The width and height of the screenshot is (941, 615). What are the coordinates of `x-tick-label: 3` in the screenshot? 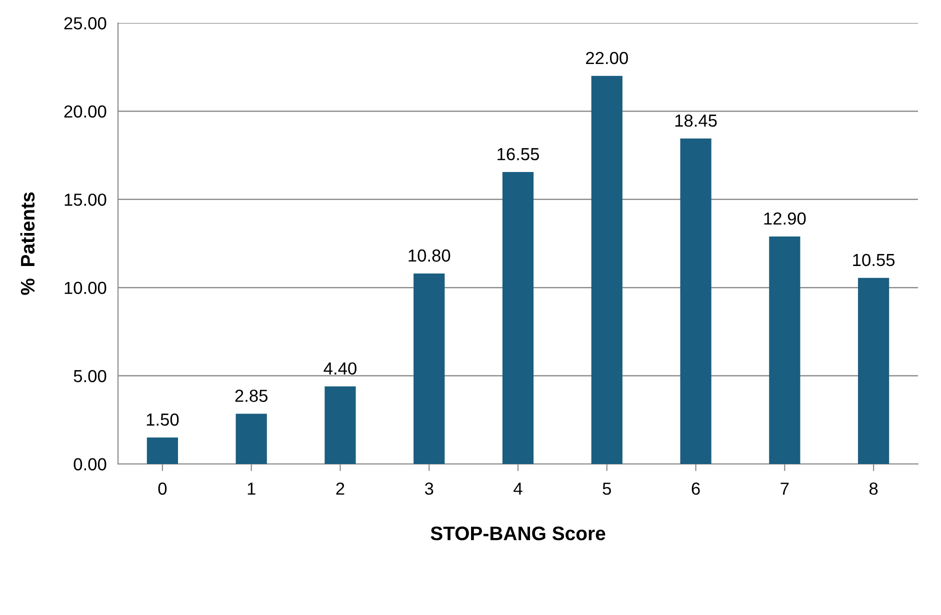 It's located at (429, 488).